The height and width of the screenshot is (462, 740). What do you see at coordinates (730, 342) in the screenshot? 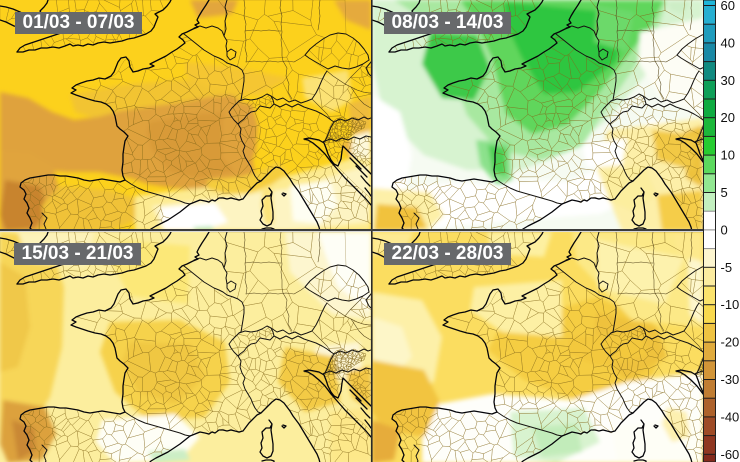
I see `svg-text: -20` at bounding box center [730, 342].